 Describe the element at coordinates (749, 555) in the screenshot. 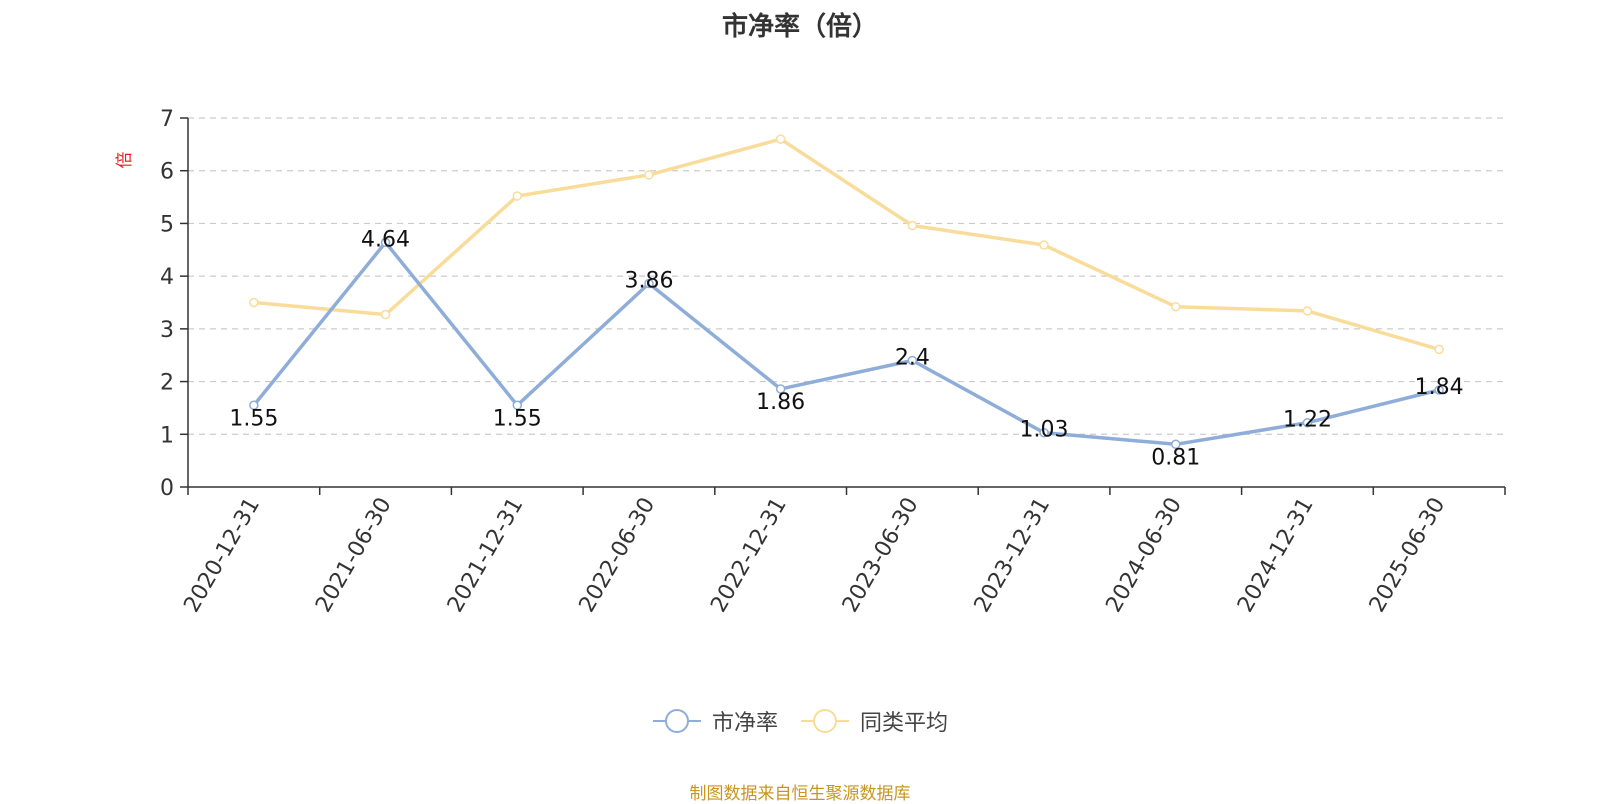

I see `x-tick-label: 2022-12-31` at that location.